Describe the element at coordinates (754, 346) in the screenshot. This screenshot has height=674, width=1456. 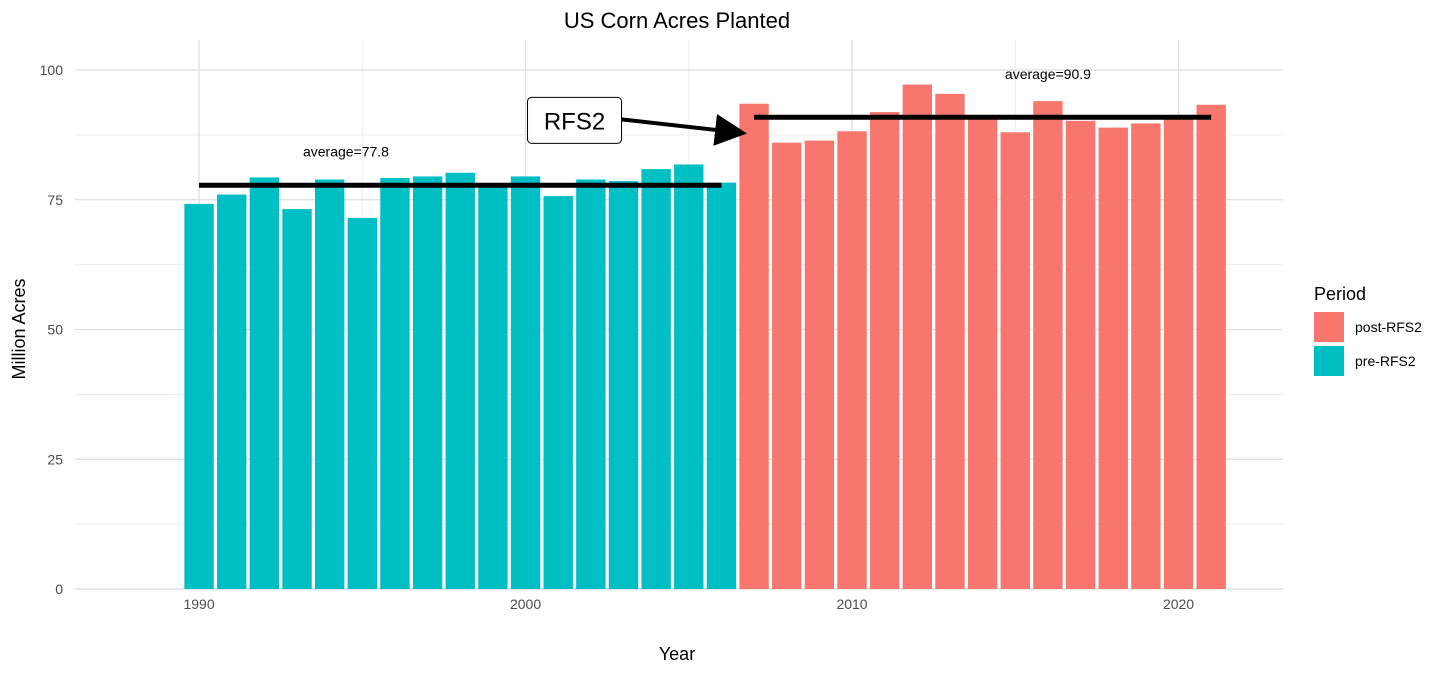
I see `bar-post-RFS2-2007` at that location.